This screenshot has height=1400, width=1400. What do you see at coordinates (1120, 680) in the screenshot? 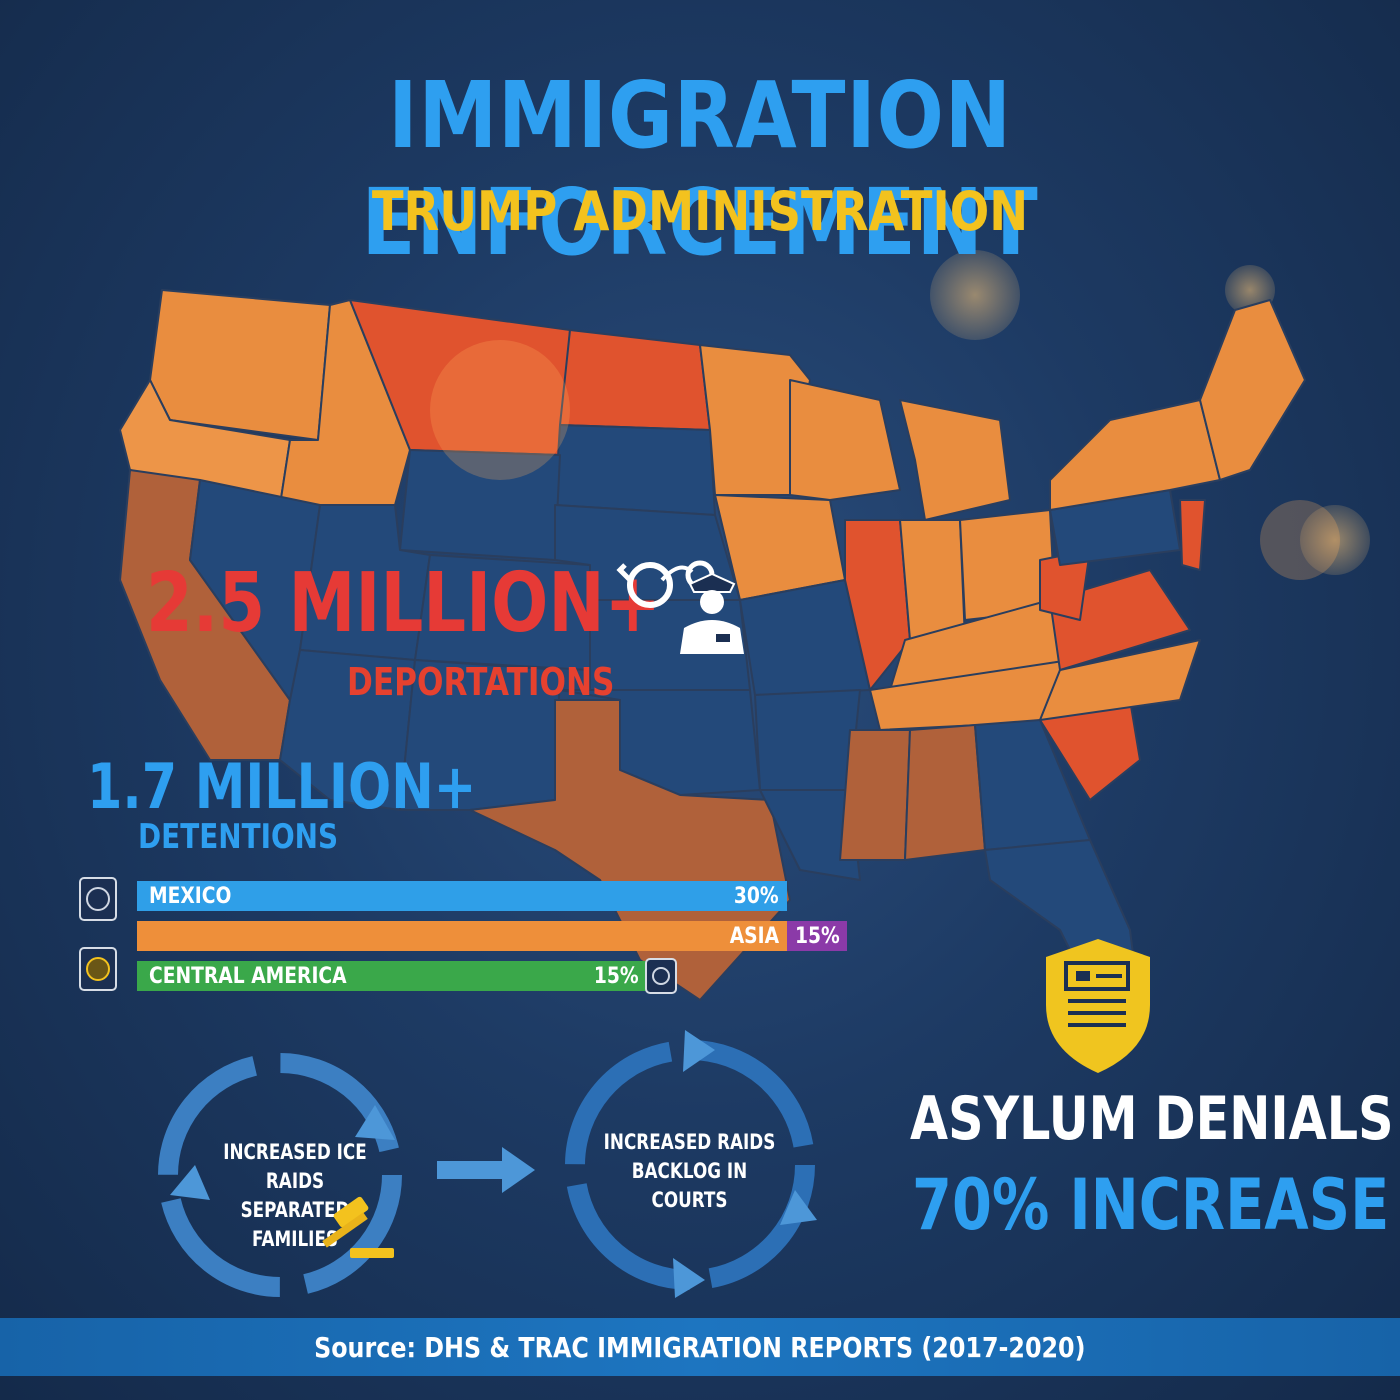
I see `map-region-north-carolina` at bounding box center [1120, 680].